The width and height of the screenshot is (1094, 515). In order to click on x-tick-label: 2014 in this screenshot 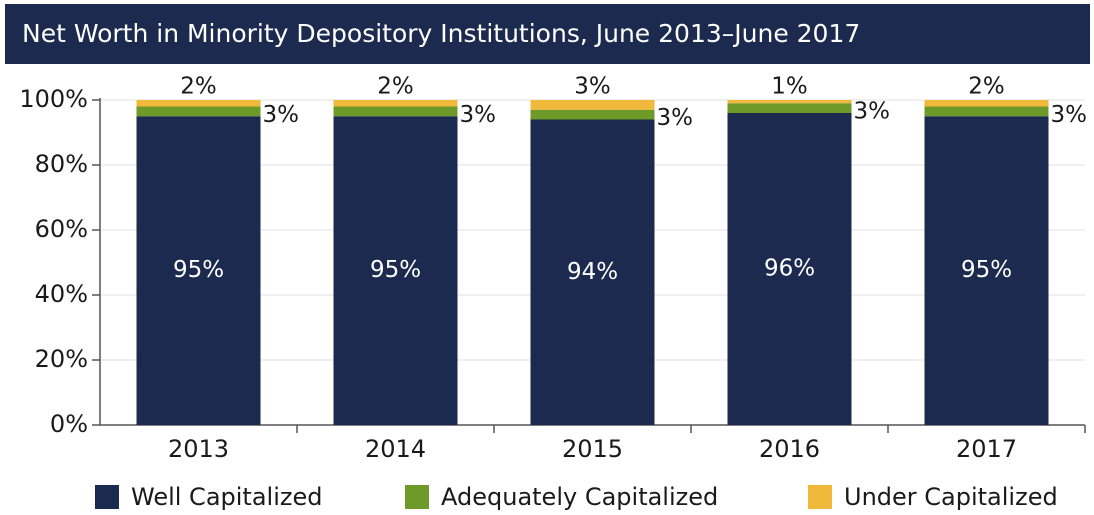, I will do `click(395, 449)`.